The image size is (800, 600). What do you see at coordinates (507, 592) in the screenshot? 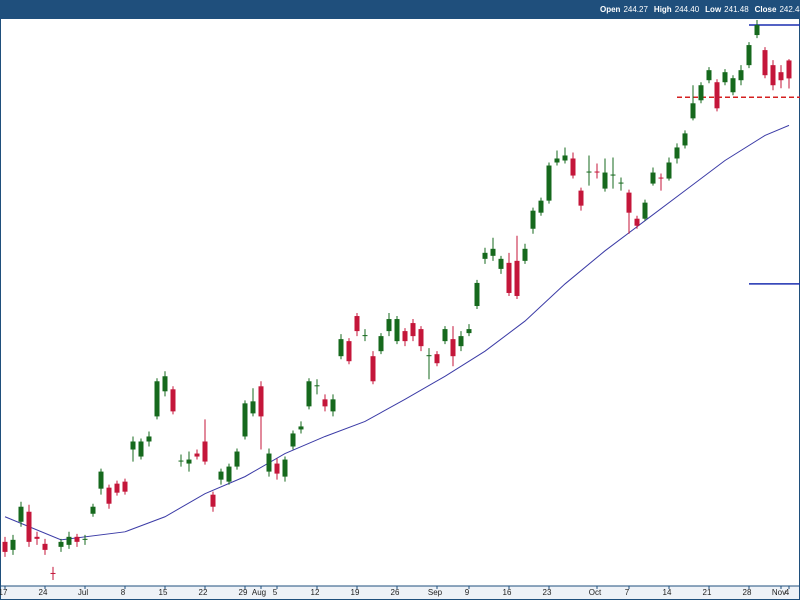
I see `x-tick-label: 16` at bounding box center [507, 592].